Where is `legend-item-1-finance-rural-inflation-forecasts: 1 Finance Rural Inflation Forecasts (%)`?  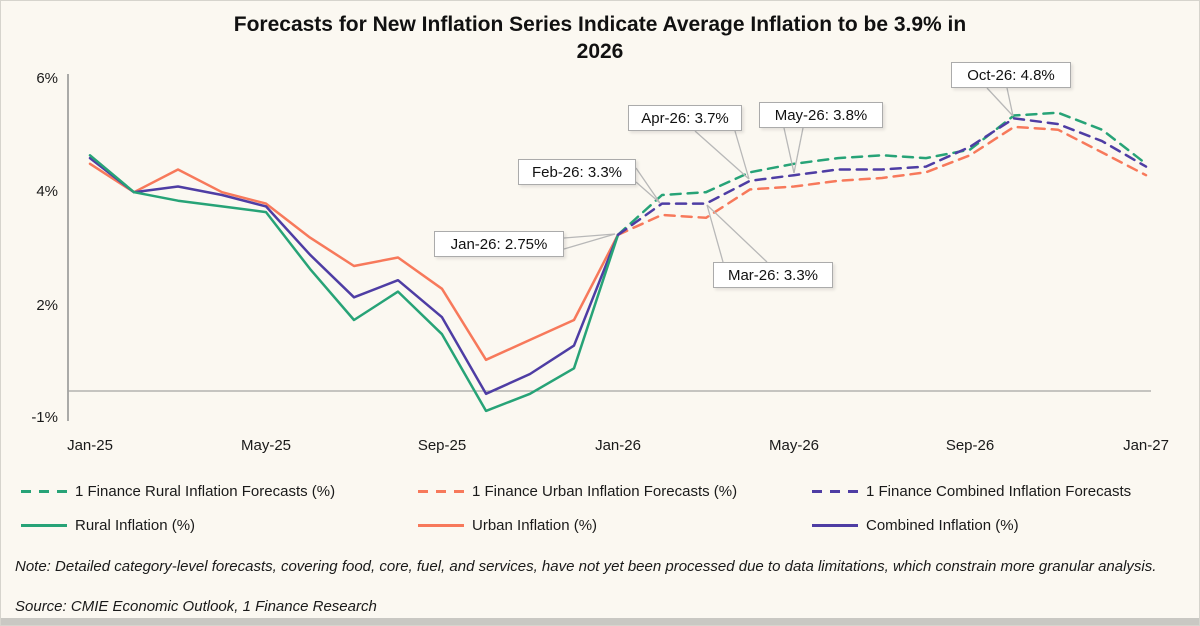 legend-item-1-finance-rural-inflation-forecasts: 1 Finance Rural Inflation Forecasts (%) is located at coordinates (178, 491).